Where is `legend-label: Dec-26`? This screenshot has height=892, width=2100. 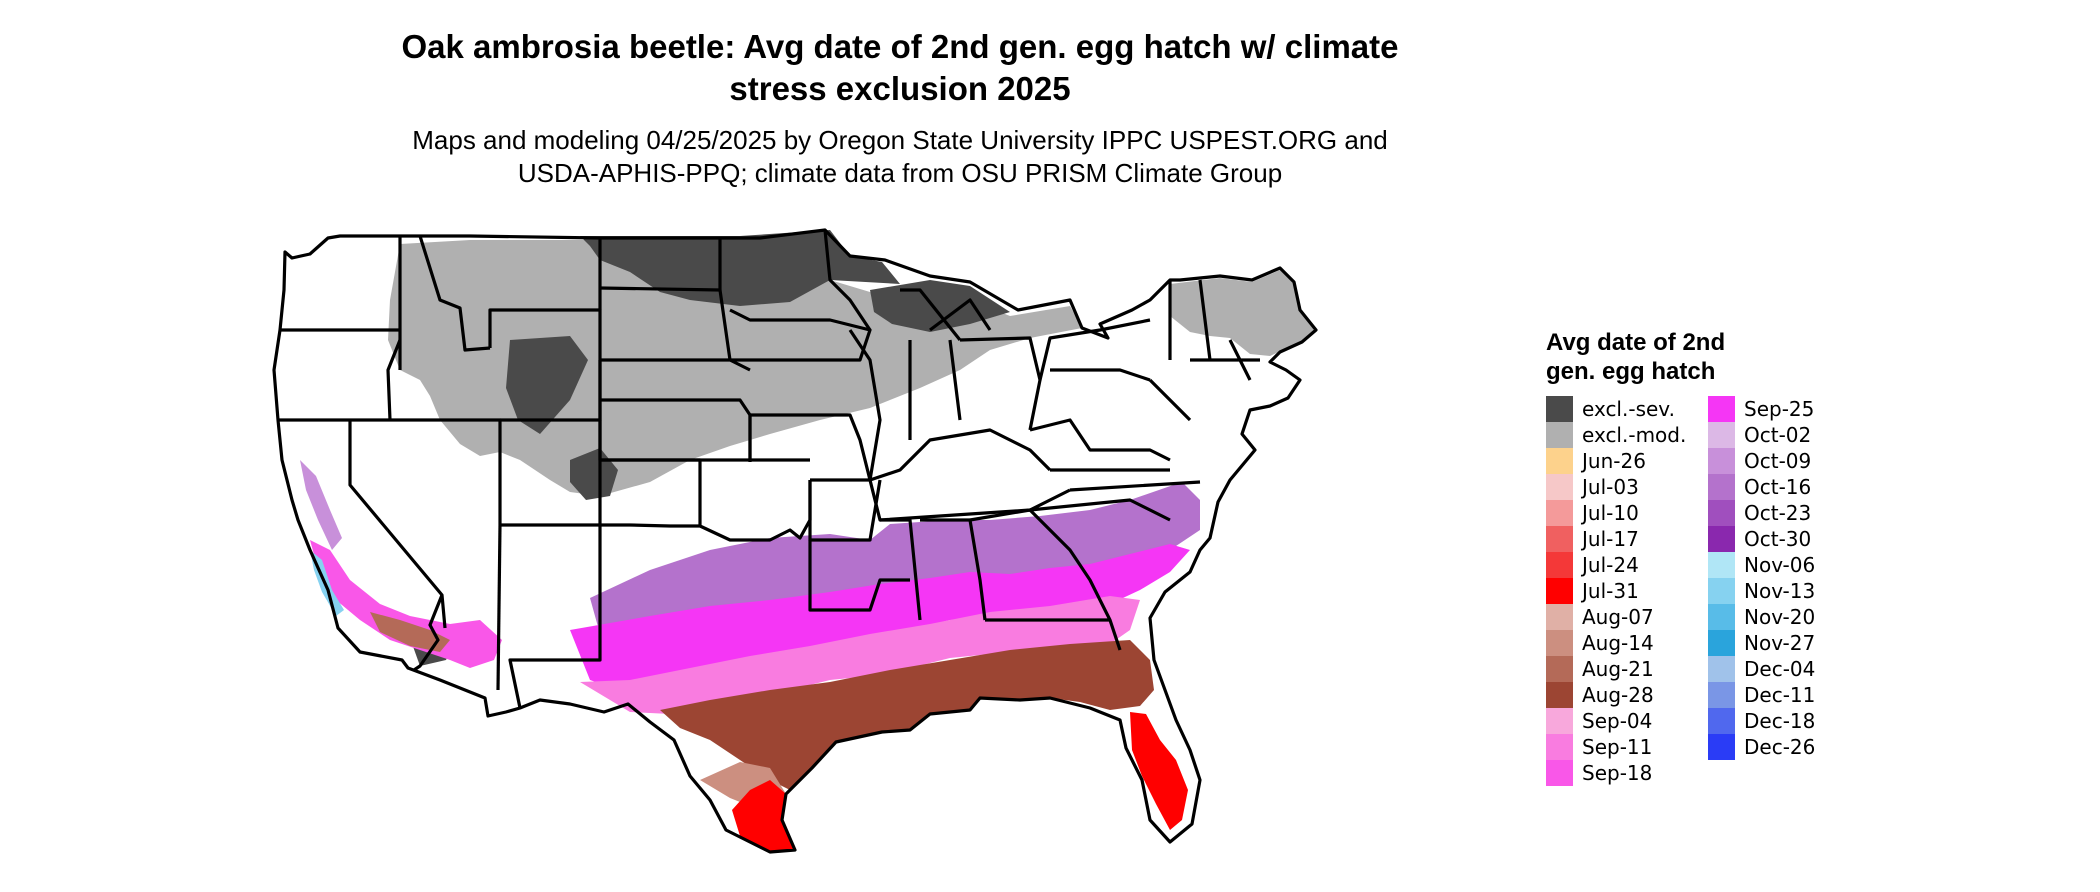
legend-label: Dec-26 is located at coordinates (1780, 747).